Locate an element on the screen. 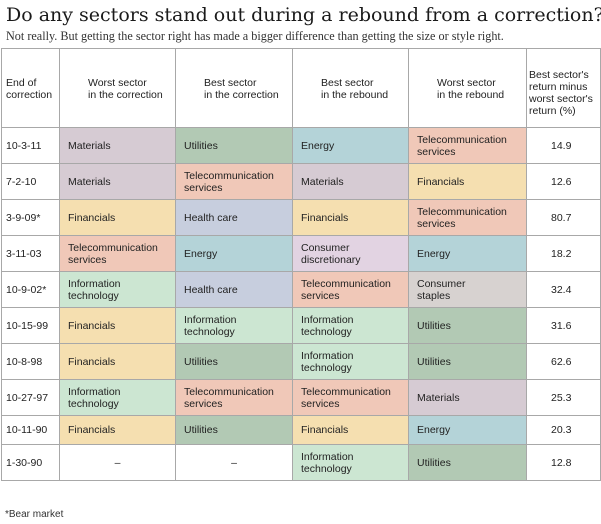 The height and width of the screenshot is (524, 601). cell-best-sector-correction: Information technology is located at coordinates (234, 325).